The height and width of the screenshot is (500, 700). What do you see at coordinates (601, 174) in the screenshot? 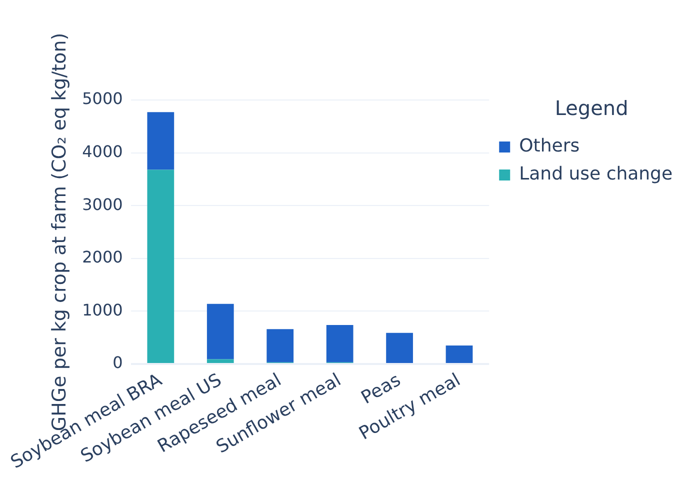
I see `legend-label: Land use change` at bounding box center [601, 174].